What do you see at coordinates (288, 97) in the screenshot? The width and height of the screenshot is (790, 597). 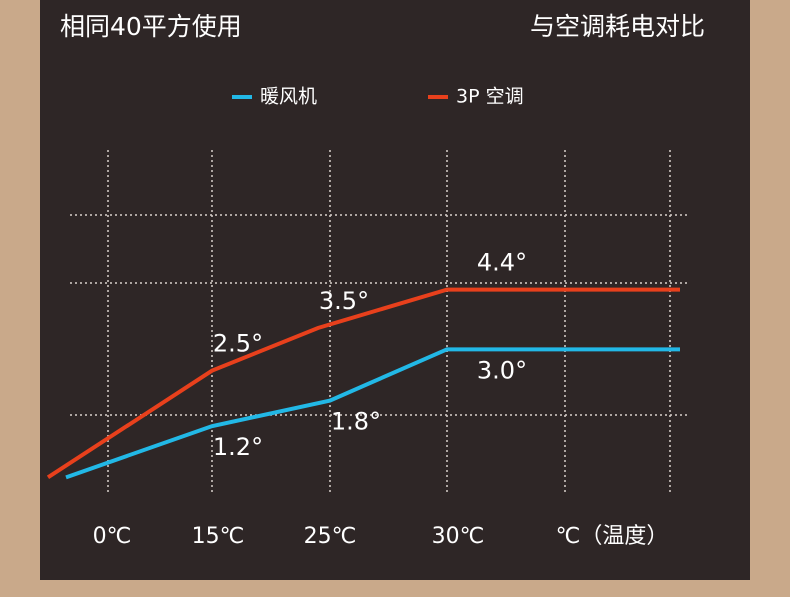 I see `legend-label: 暖风机` at bounding box center [288, 97].